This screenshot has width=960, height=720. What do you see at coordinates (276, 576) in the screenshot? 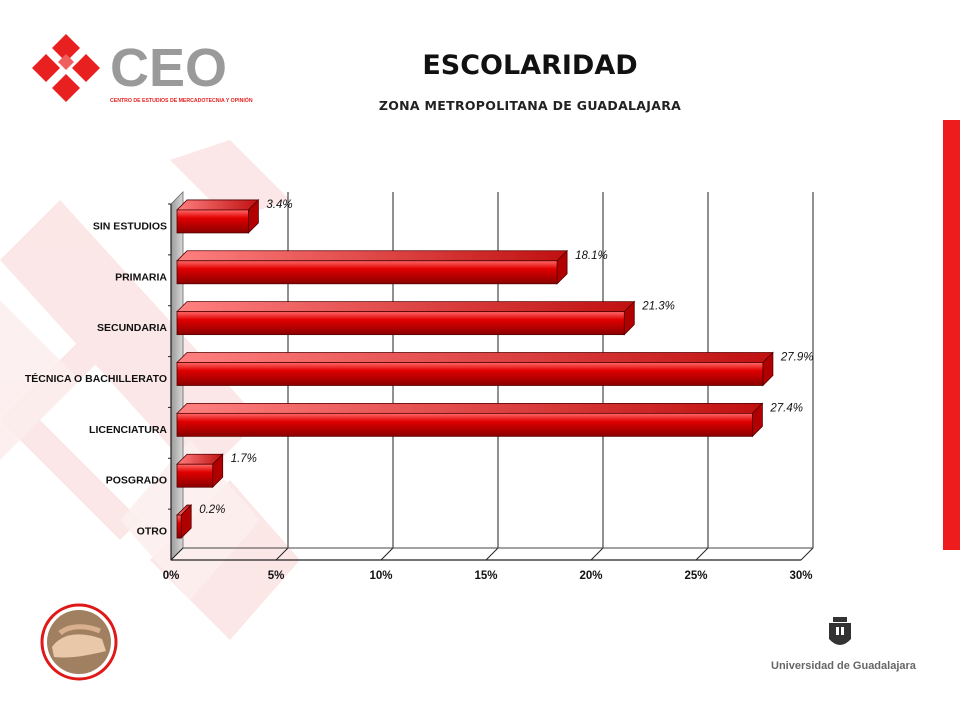
I see `x-tick-label: 5%` at bounding box center [276, 576].